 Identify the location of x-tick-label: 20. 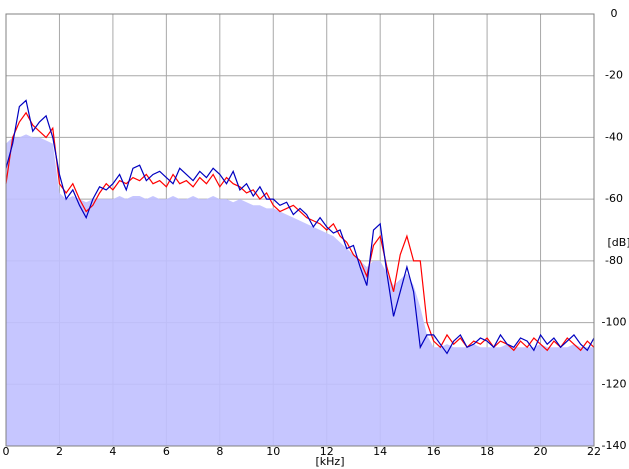
(541, 451).